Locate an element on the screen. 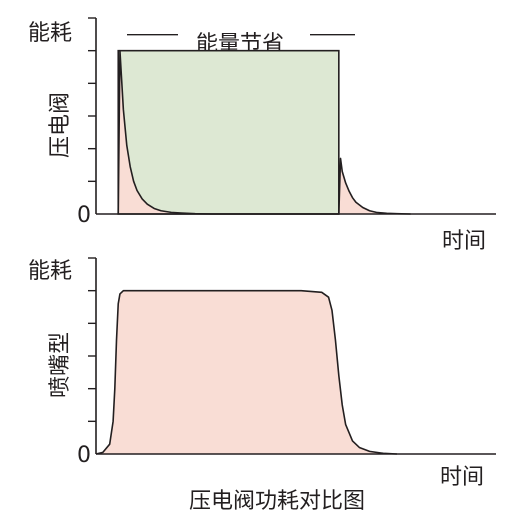 Image resolution: width=522 pixels, height=516 pixels. figure-caption: 压电阀功耗对比图 is located at coordinates (277, 501).